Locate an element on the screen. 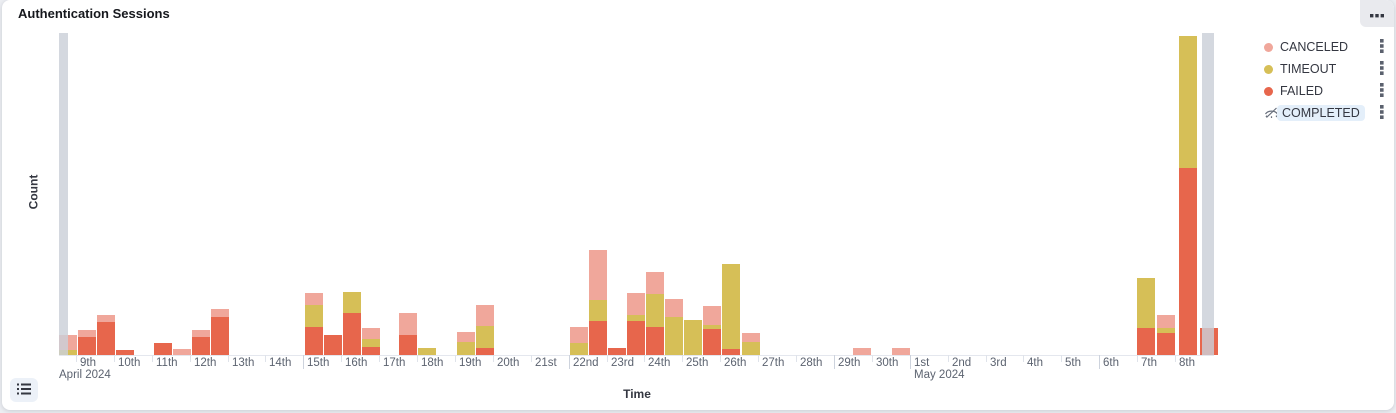  legend-item-completed: COMPLETED is located at coordinates (1325, 113).